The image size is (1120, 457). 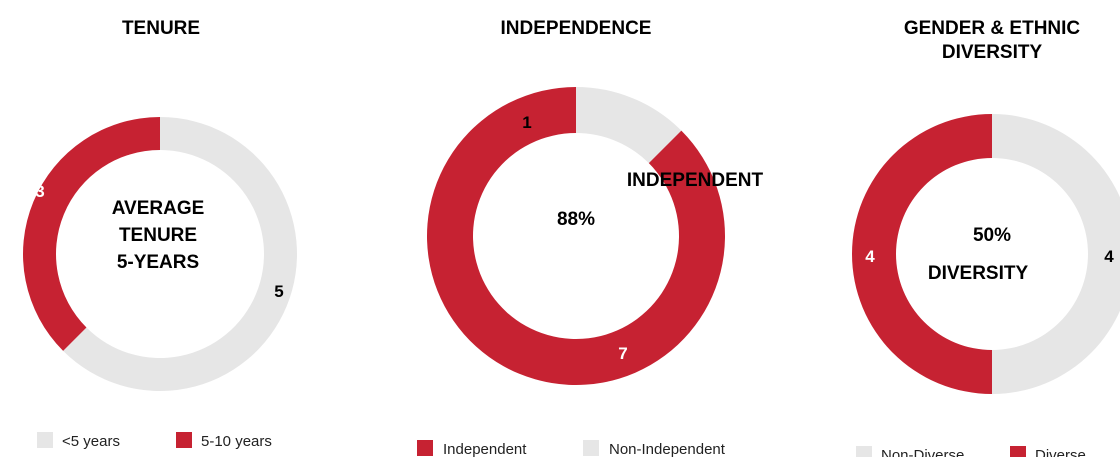 I want to click on diversity-center-percent: 50%, so click(x=992, y=235).